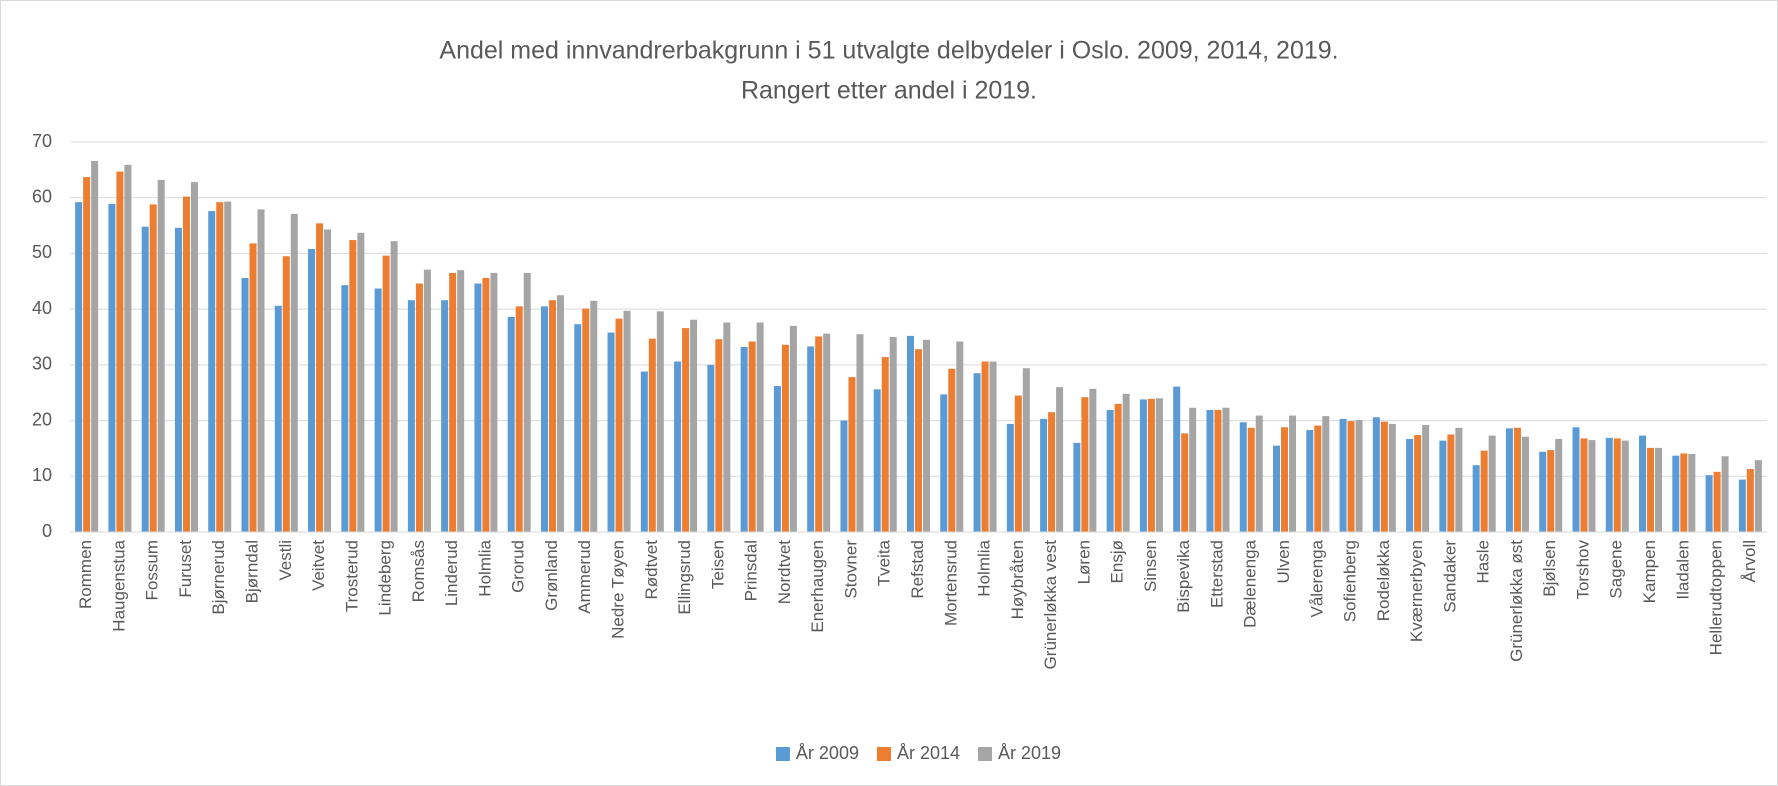 The height and width of the screenshot is (786, 1778). I want to click on x-tick-label: Lindeberg, so click(385, 578).